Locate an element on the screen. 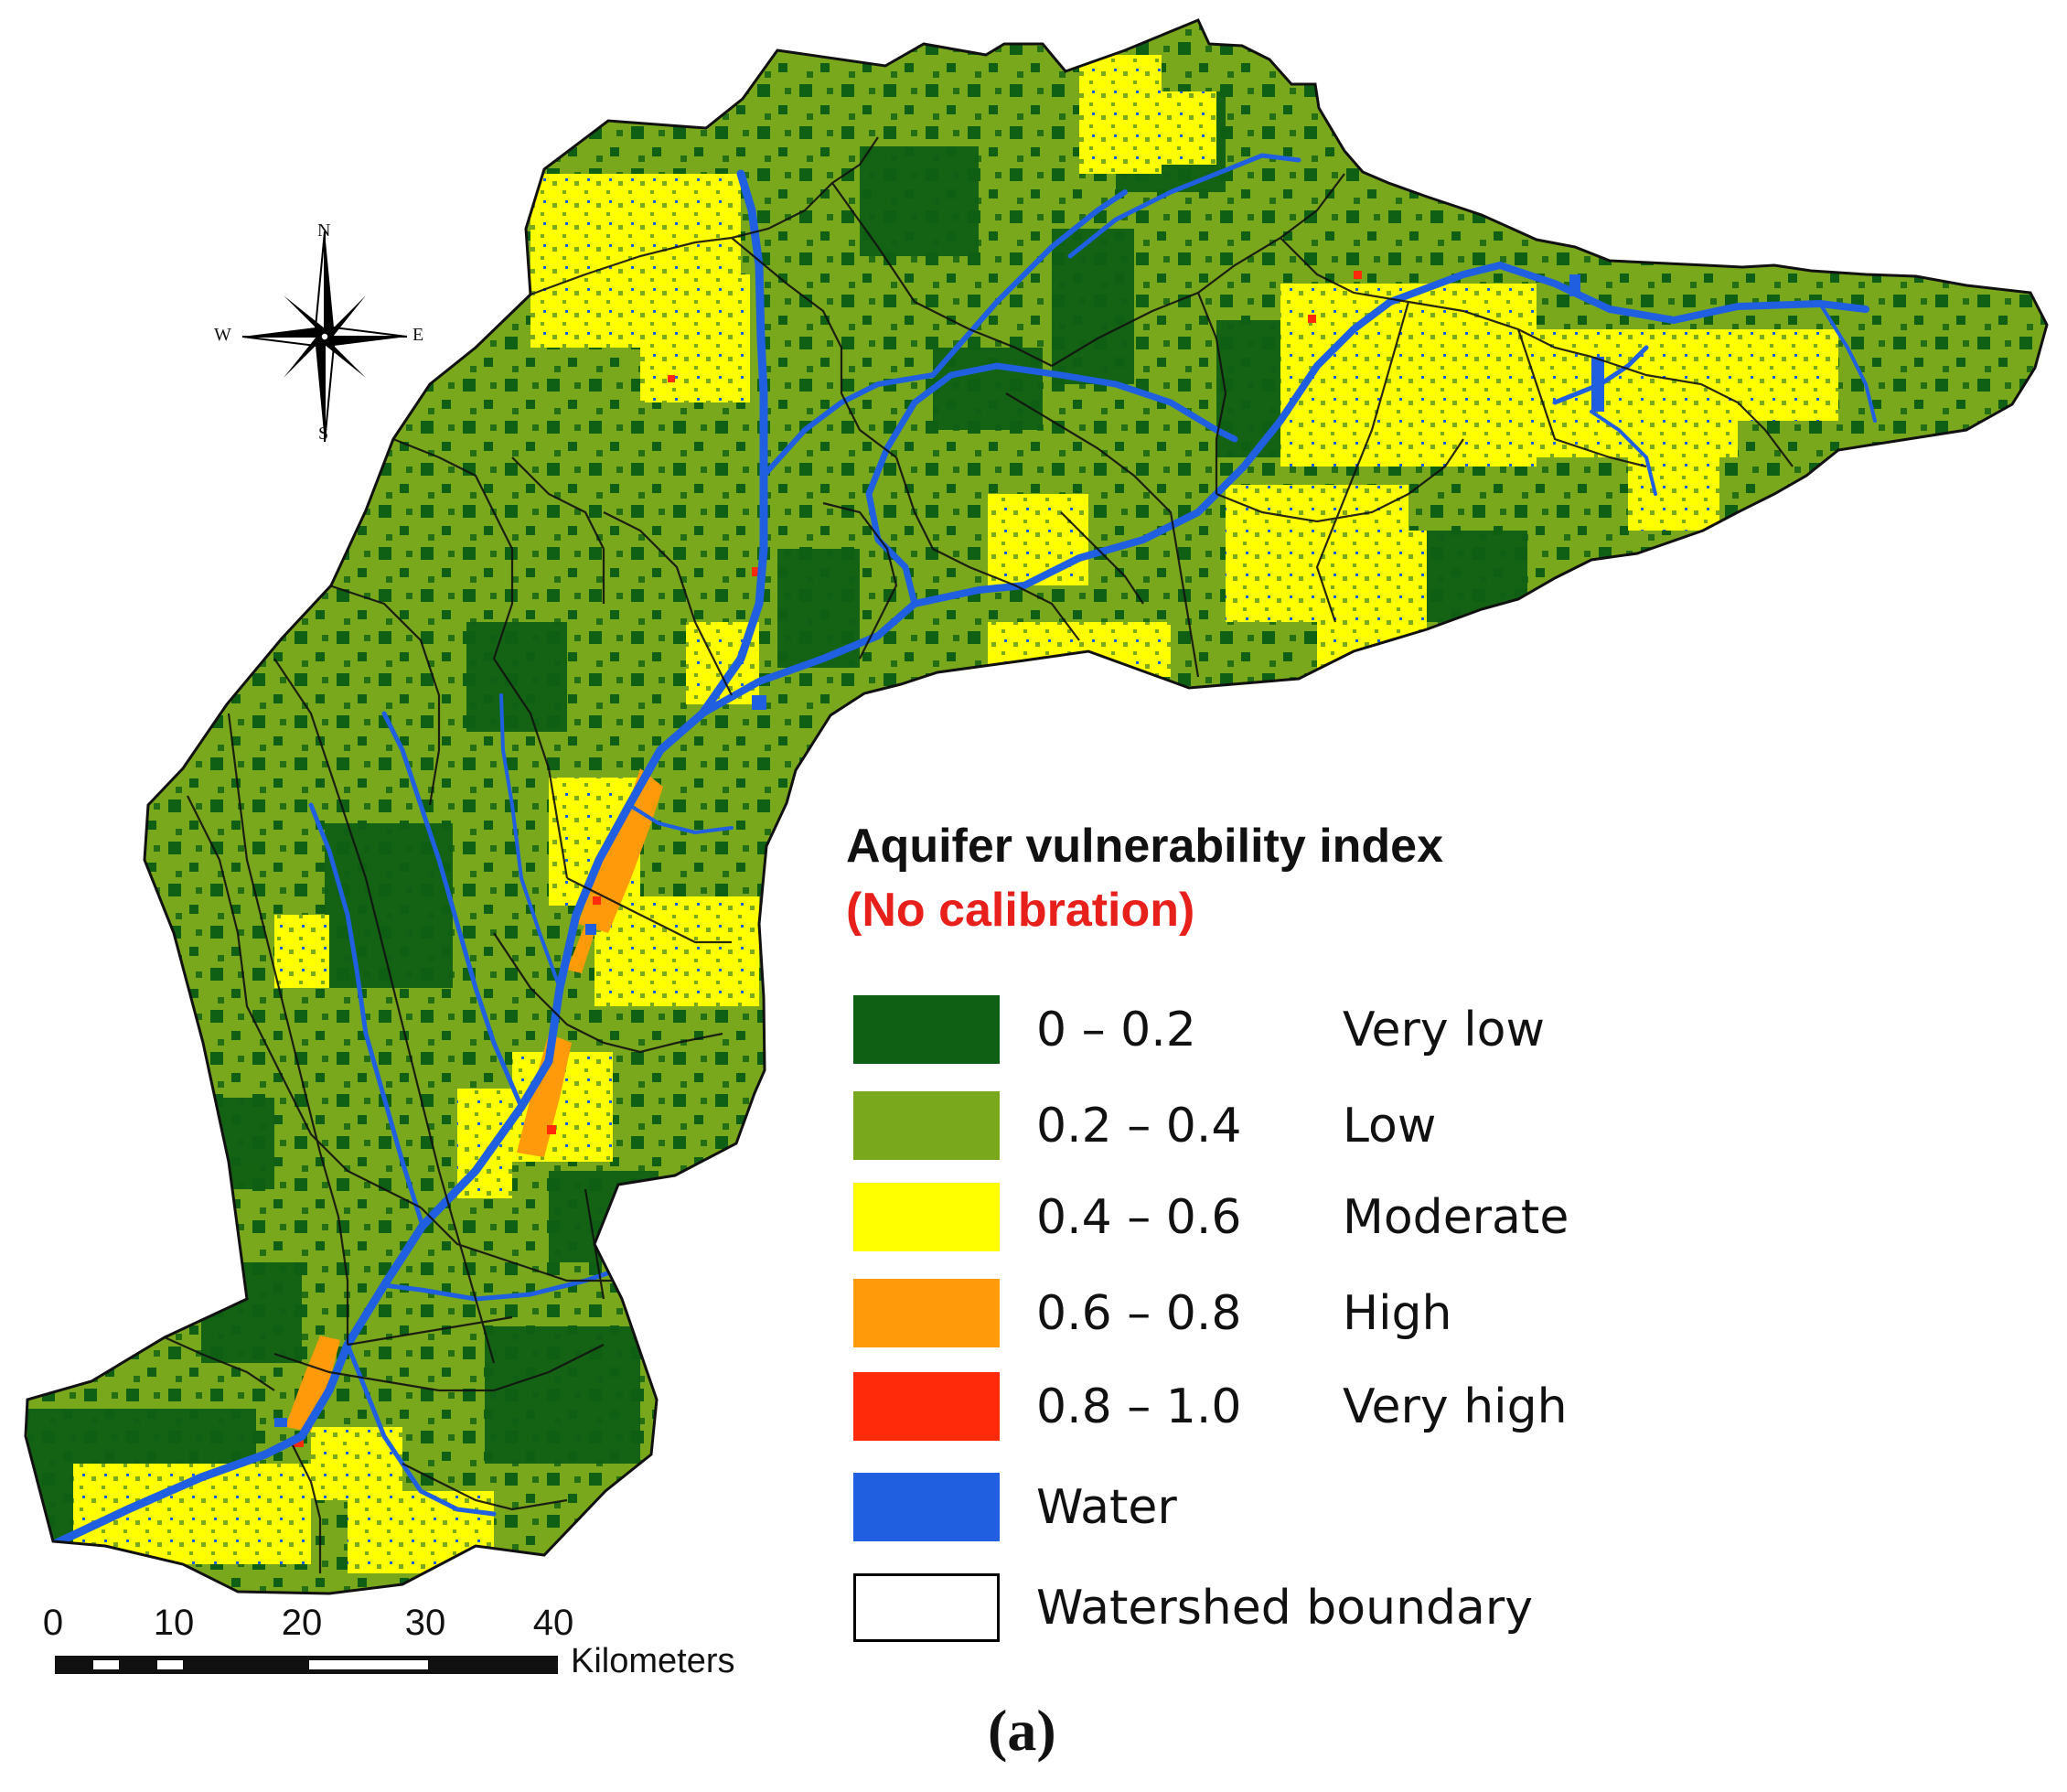 The image size is (2067, 1792). figure-panel-label: (a) is located at coordinates (1022, 1730).